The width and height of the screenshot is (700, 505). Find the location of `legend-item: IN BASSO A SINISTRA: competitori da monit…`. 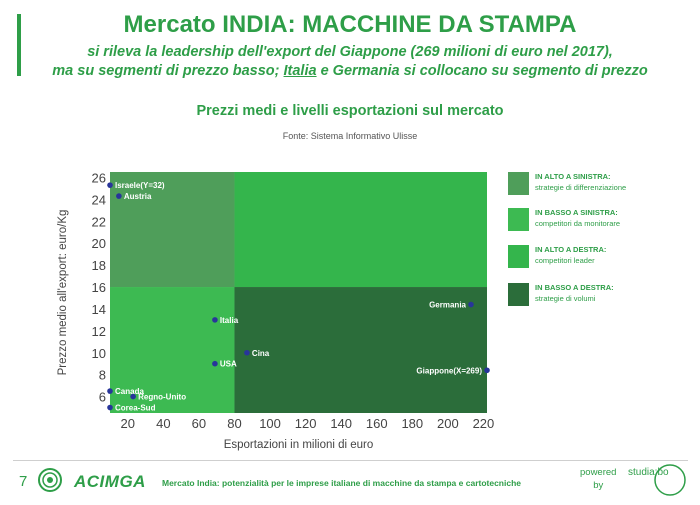

legend-item: IN BASSO A SINISTRA: competitori da monit… is located at coordinates (603, 221).